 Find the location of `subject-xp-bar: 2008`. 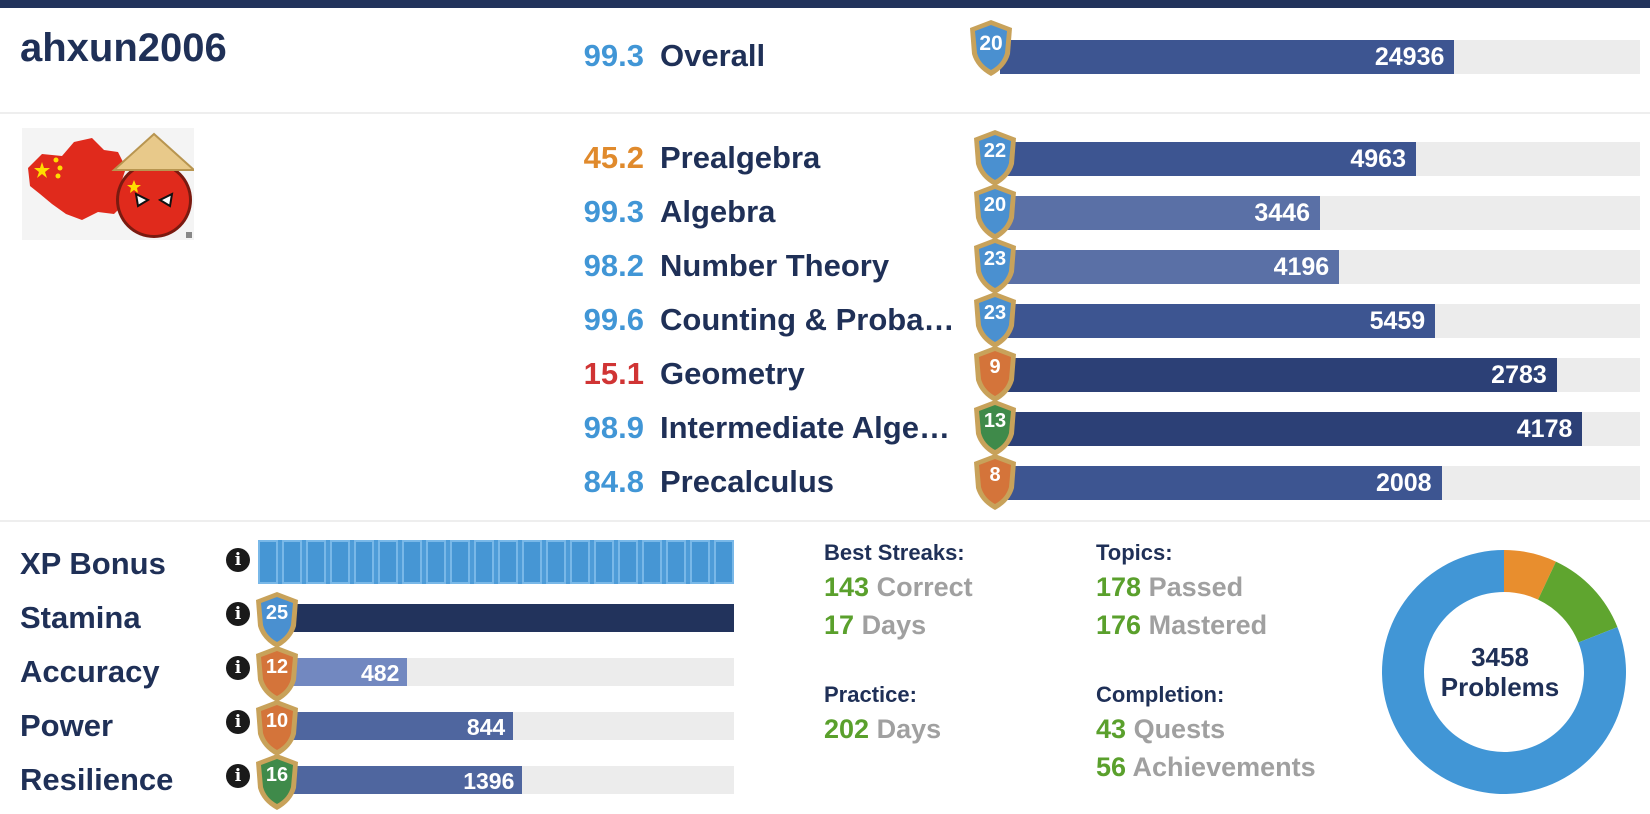

subject-xp-bar: 2008 is located at coordinates (1320, 483).